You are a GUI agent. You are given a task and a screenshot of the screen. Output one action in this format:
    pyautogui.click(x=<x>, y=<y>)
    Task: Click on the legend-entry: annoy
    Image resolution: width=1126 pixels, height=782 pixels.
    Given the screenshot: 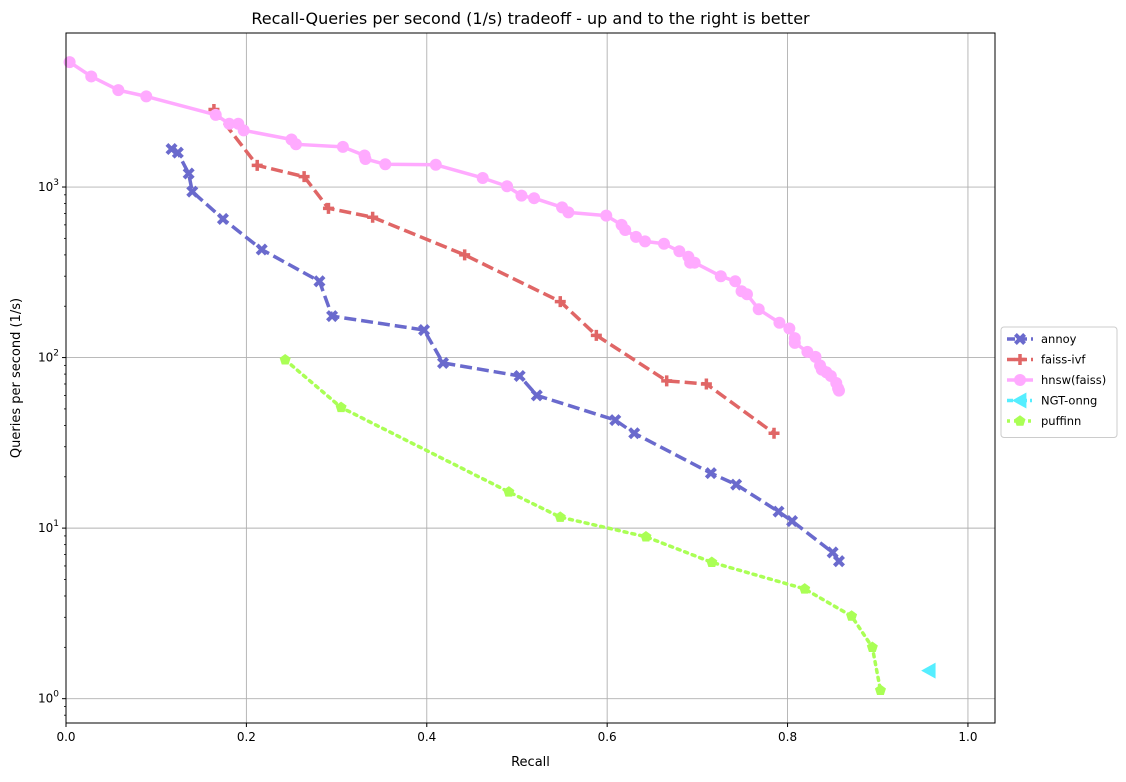 What is the action you would take?
    pyautogui.click(x=1042, y=339)
    